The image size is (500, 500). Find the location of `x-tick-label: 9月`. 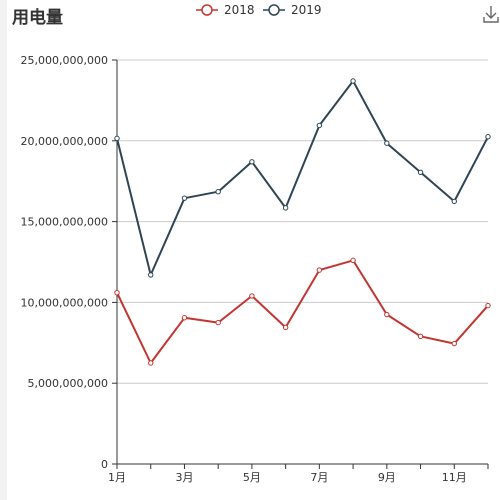

x-tick-label: 9月 is located at coordinates (387, 477).